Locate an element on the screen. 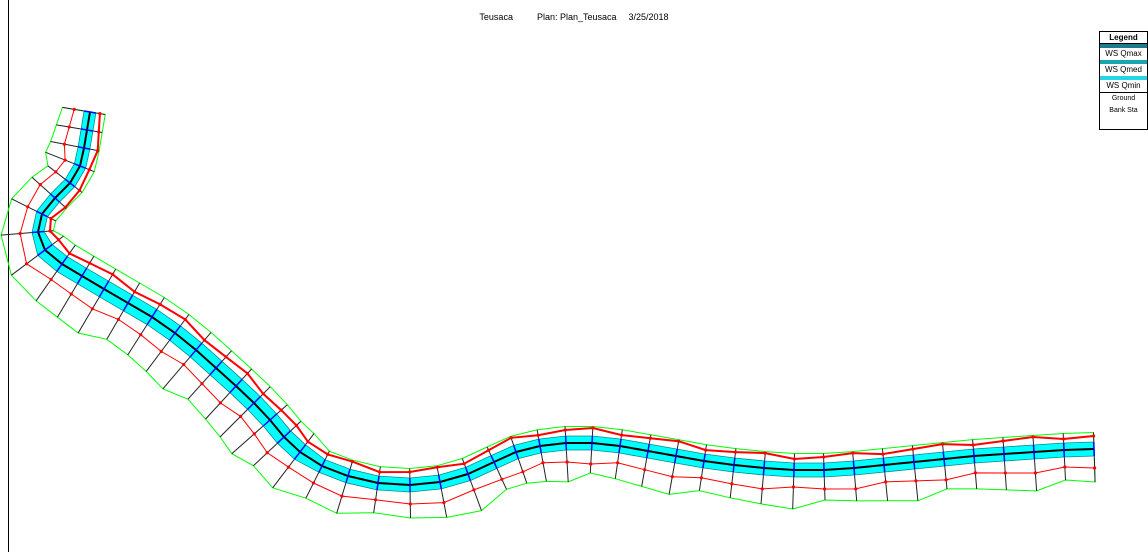 The height and width of the screenshot is (552, 1148). legend-label-qmed: WS Qmed is located at coordinates (1123, 69).